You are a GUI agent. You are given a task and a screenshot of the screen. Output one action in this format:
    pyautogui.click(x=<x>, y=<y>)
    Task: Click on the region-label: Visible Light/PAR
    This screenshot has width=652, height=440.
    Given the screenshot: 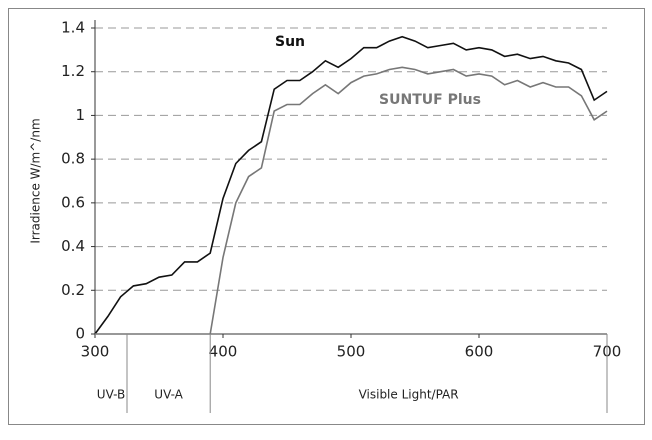 What is the action you would take?
    pyautogui.click(x=409, y=395)
    